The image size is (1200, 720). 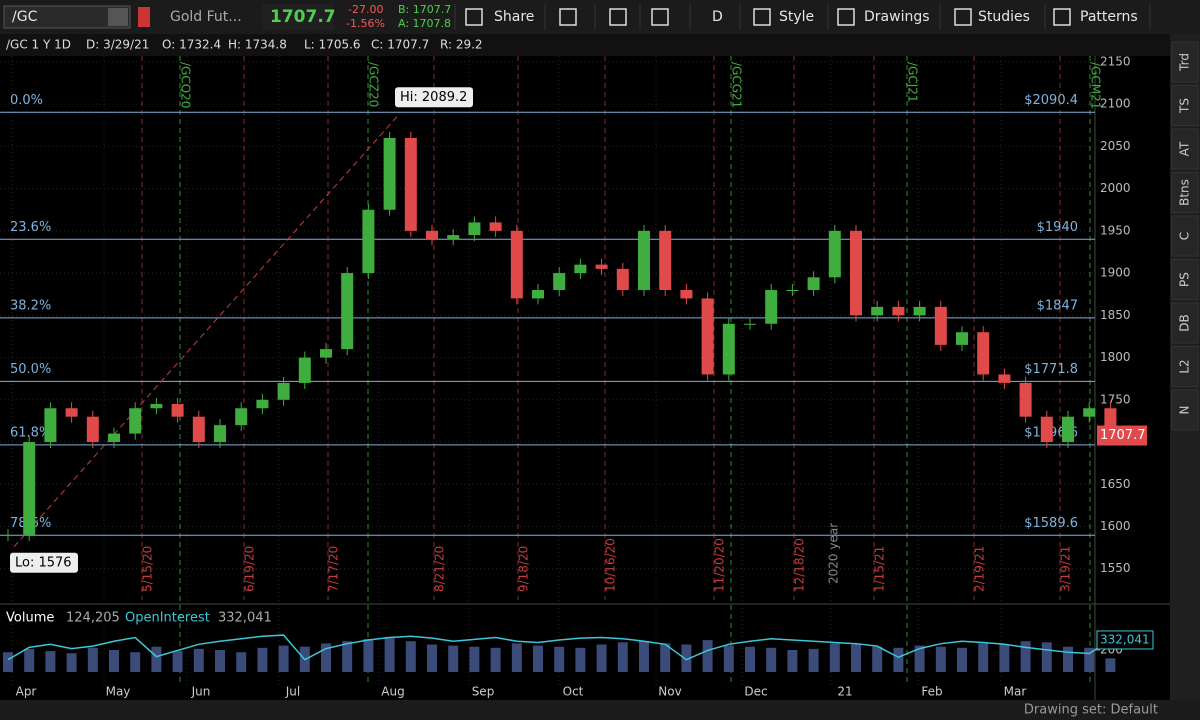 I want to click on hi-box, so click(x=434, y=97).